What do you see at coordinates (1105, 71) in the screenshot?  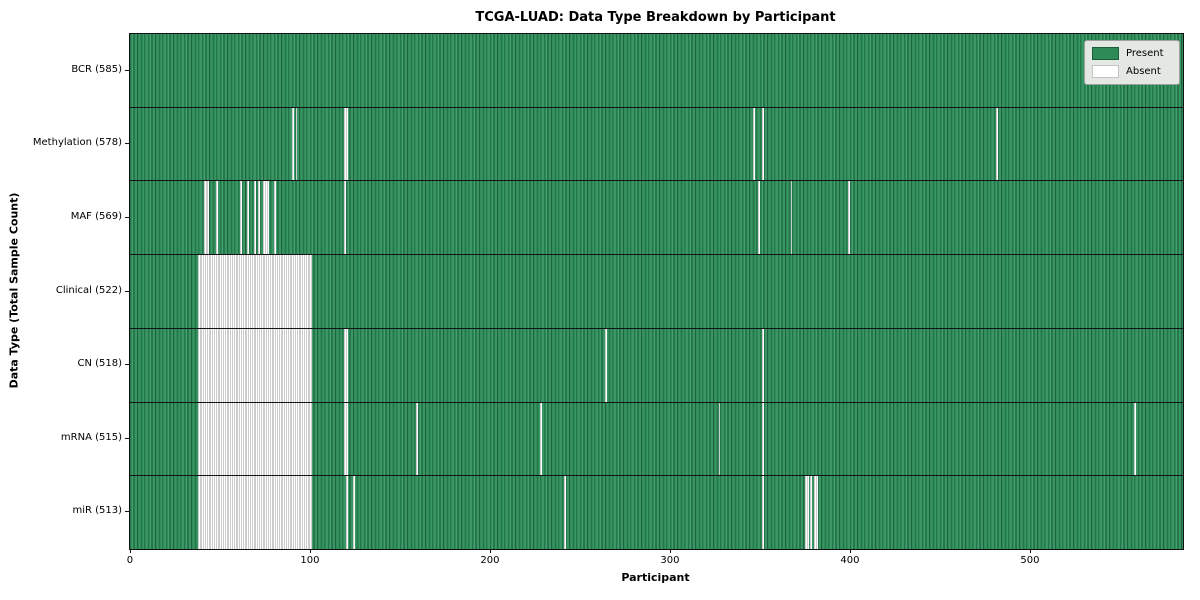 I see `absent-swatch-icon` at bounding box center [1105, 71].